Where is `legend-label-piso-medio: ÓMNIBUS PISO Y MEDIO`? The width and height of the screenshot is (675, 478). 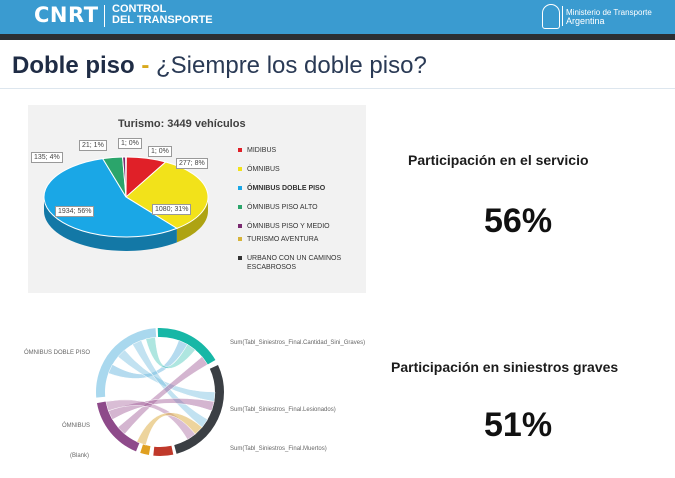 legend-label-piso-medio: ÓMNIBUS PISO Y MEDIO is located at coordinates (288, 226).